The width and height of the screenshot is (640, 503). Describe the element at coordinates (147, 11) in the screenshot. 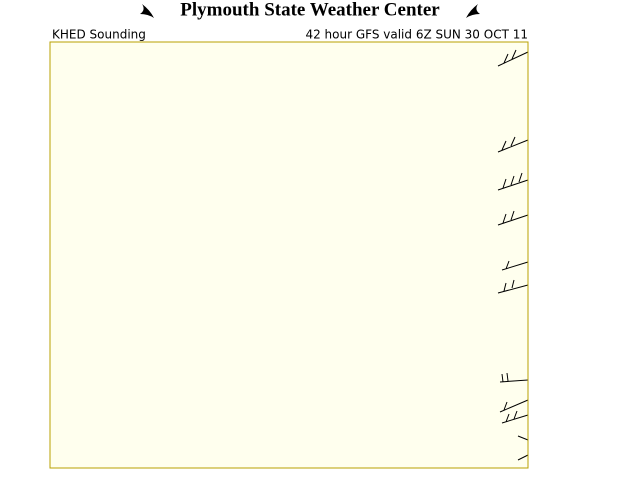

I see `logo-swoosh-left` at that location.